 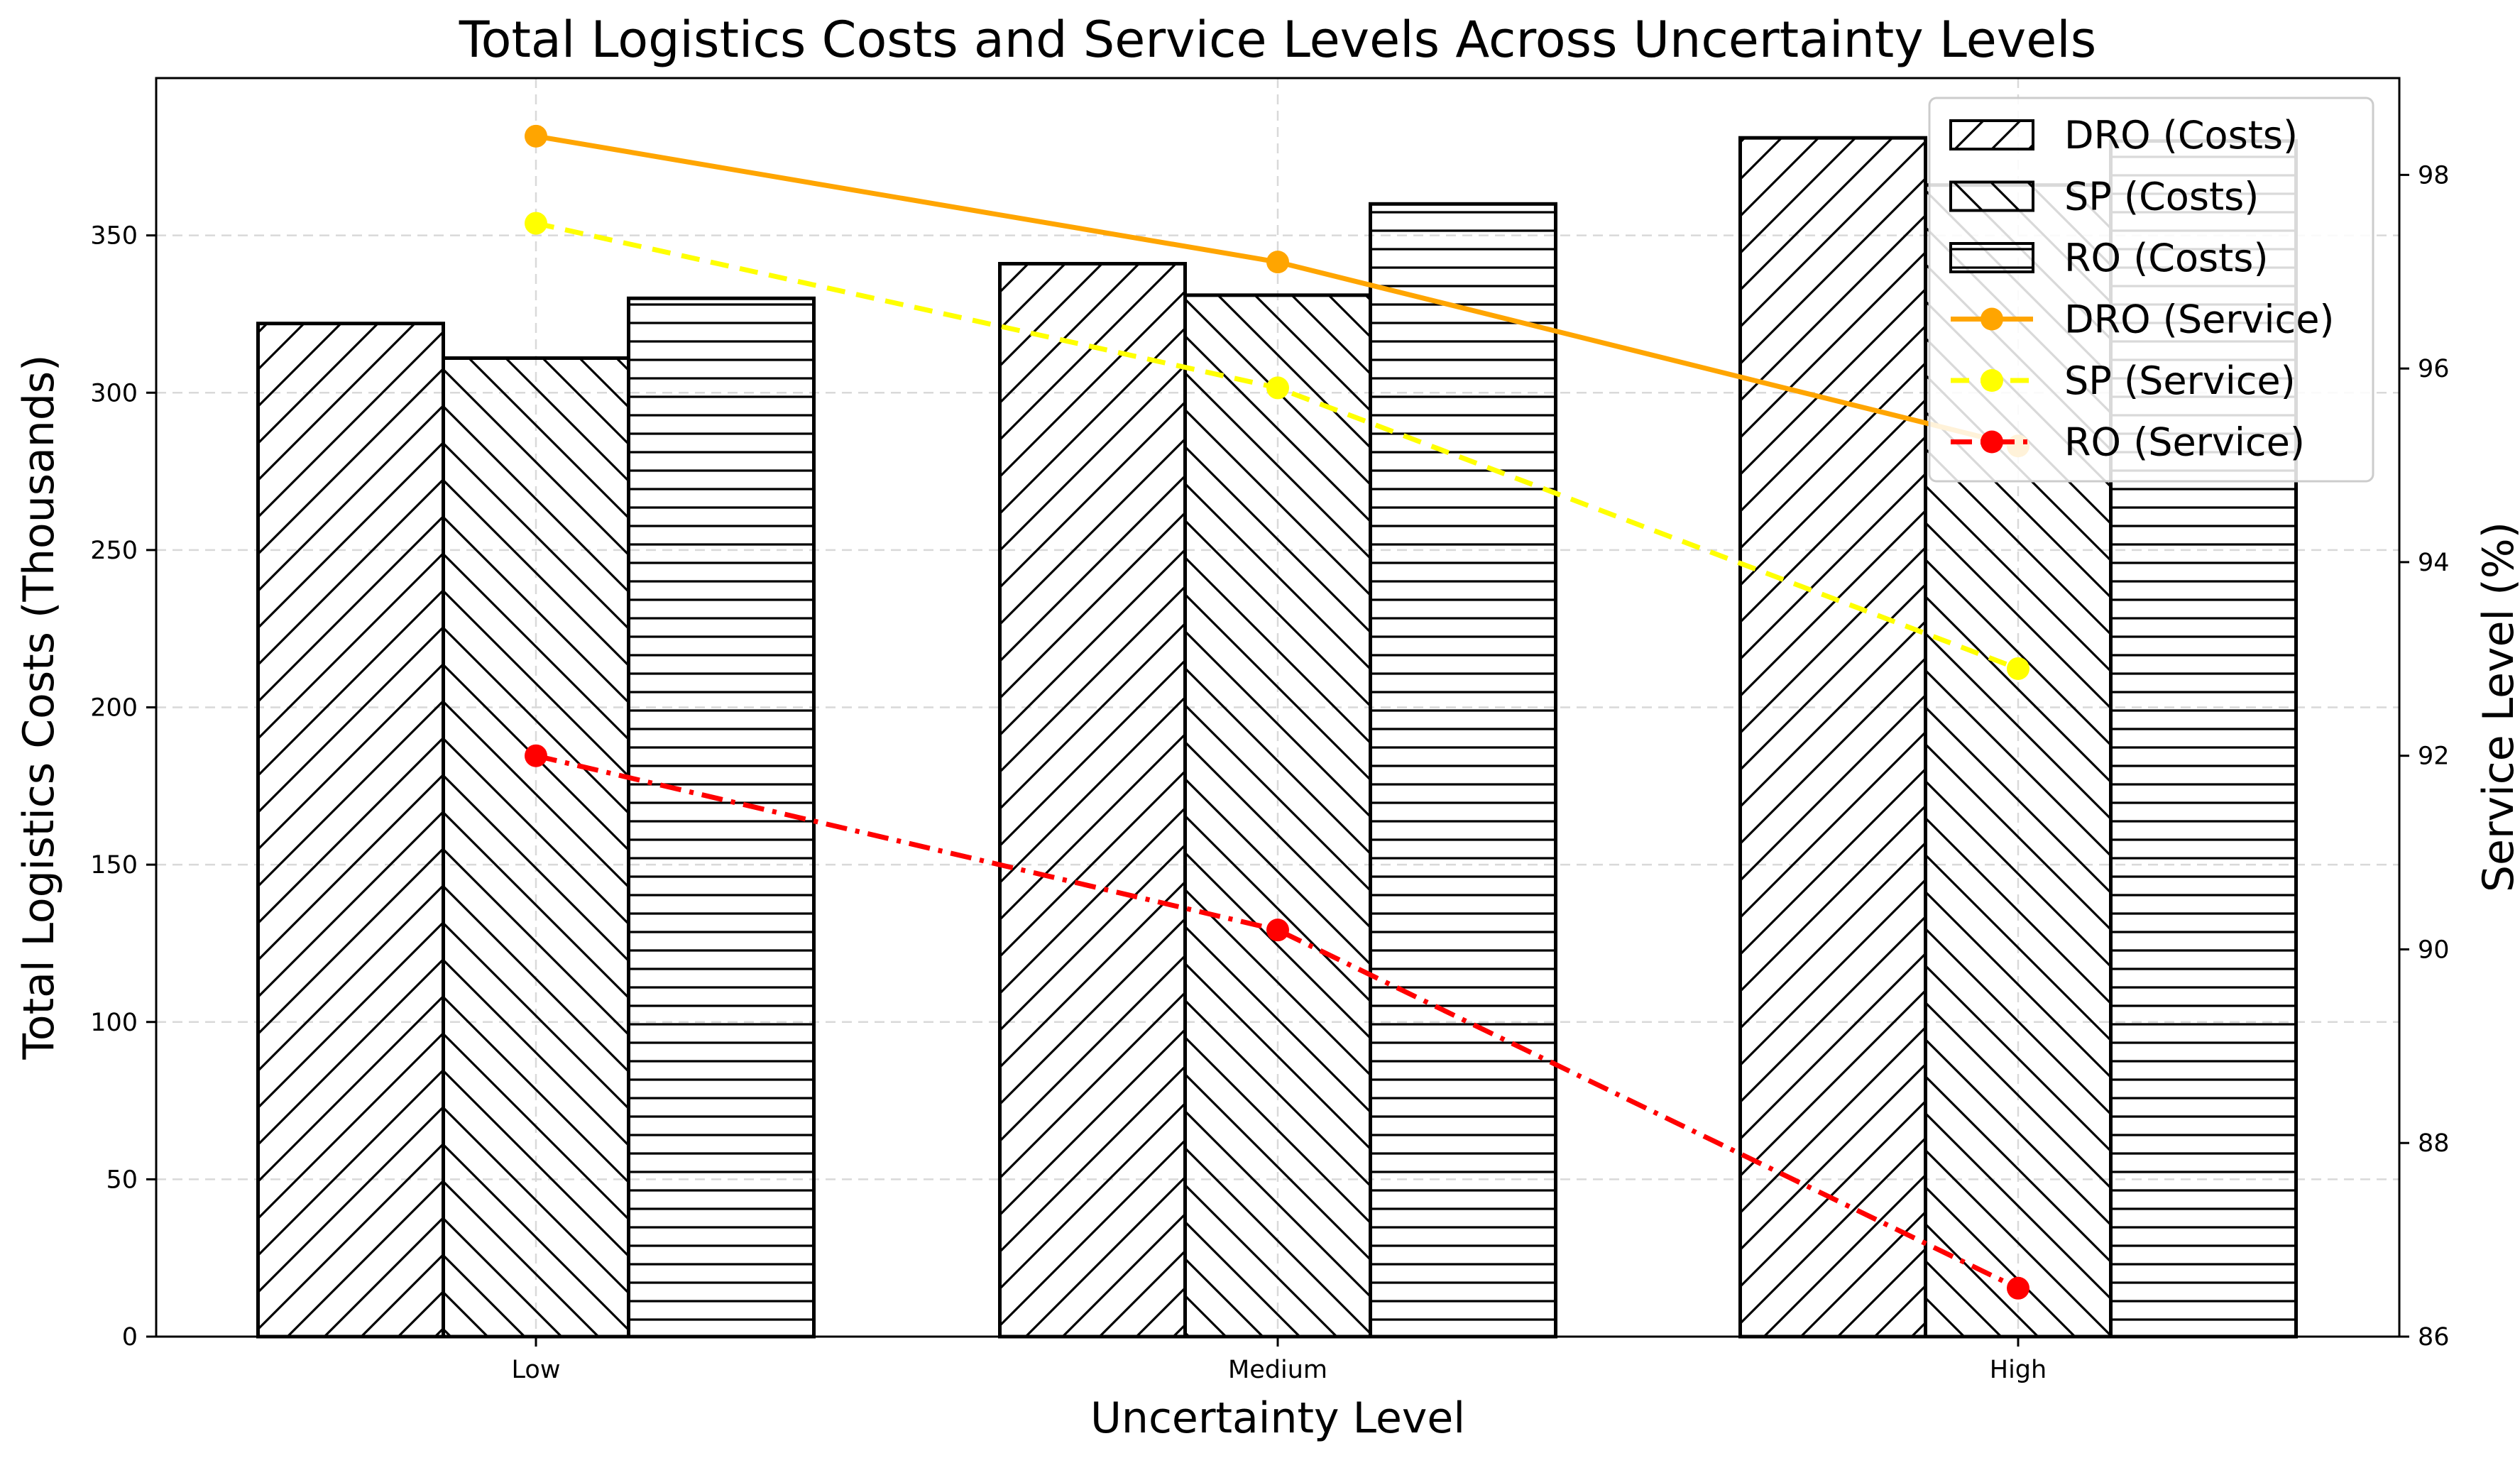 I want to click on point-ro-service-medium, so click(x=1278, y=930).